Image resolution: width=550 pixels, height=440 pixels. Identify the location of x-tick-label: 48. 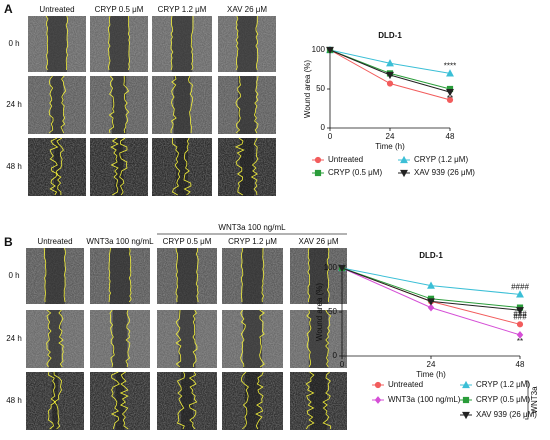
(520, 364).